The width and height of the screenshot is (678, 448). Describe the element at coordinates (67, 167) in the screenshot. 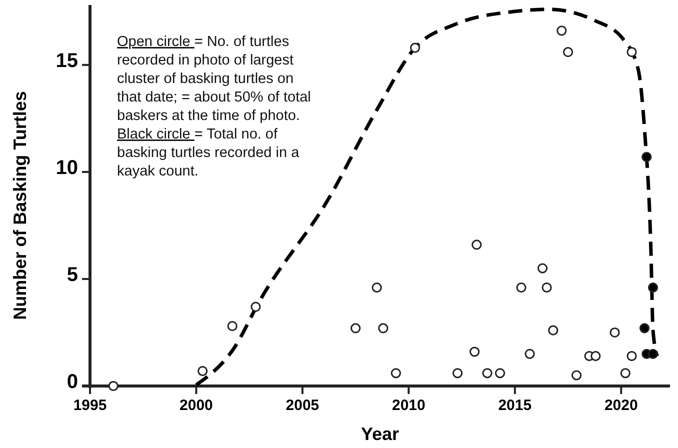

I see `y-tick-label: 10` at that location.